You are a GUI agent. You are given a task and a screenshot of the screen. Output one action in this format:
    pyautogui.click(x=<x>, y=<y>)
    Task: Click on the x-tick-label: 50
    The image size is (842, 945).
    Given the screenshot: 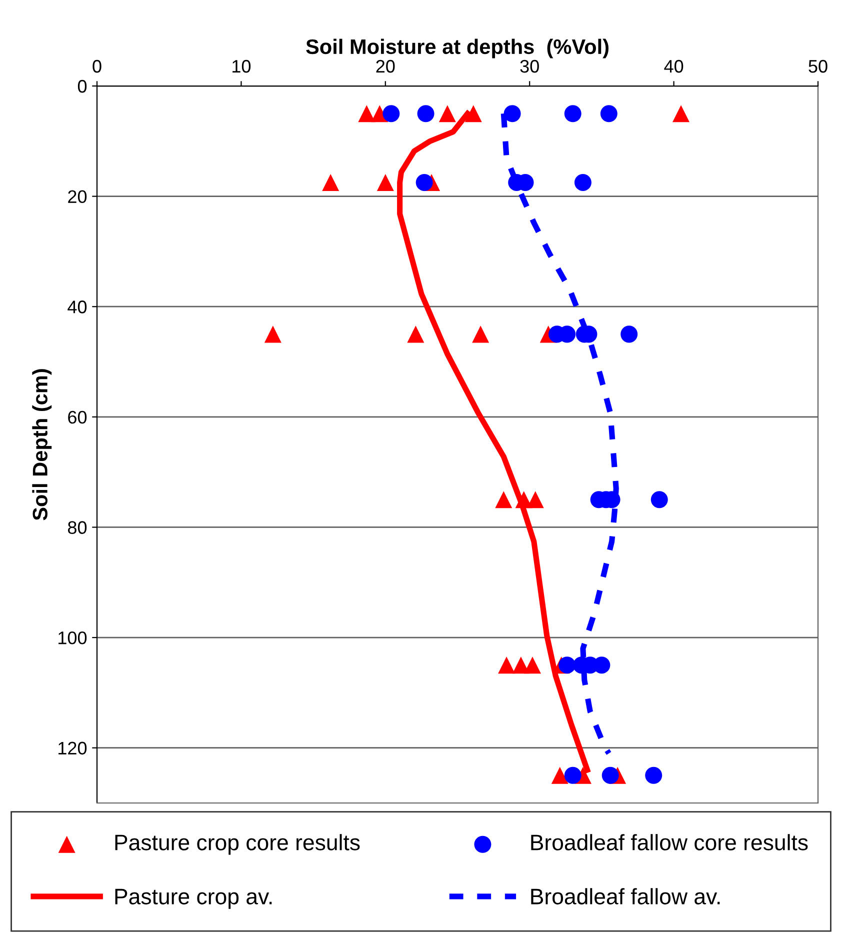 What is the action you would take?
    pyautogui.click(x=818, y=66)
    